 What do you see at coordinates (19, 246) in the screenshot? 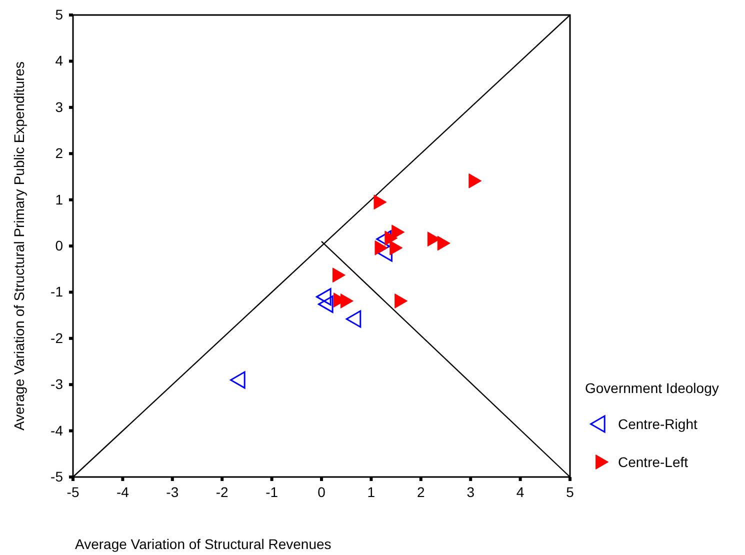
I see `y-axis-title: Average Variation of Structural Primary Public Expenditures` at bounding box center [19, 246].